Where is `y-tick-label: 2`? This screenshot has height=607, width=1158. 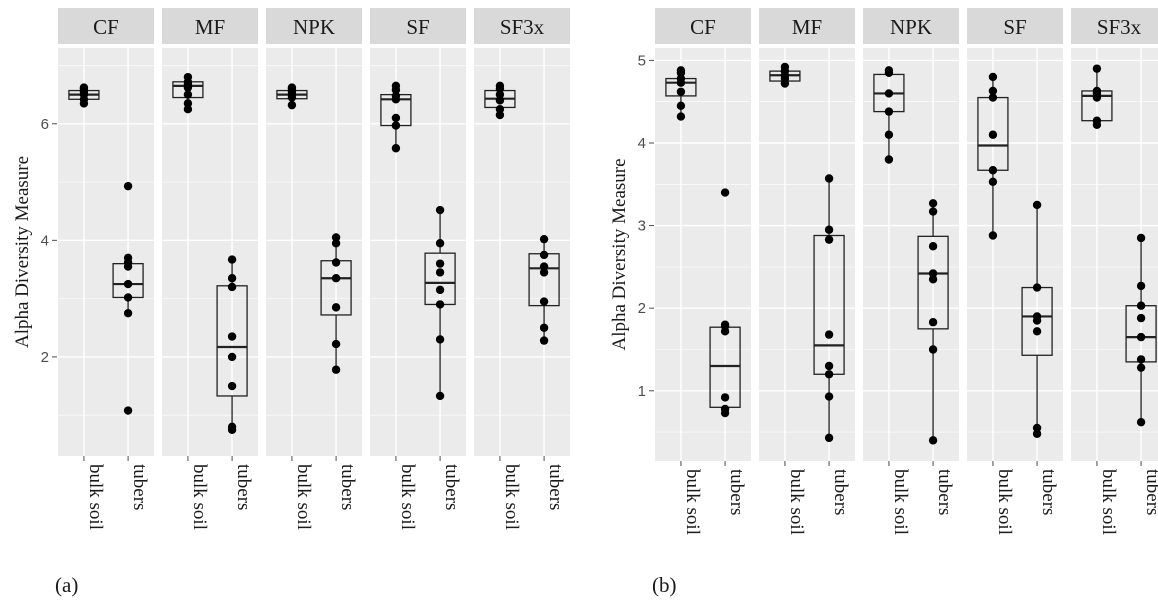
y-tick-label: 2 is located at coordinates (45, 357).